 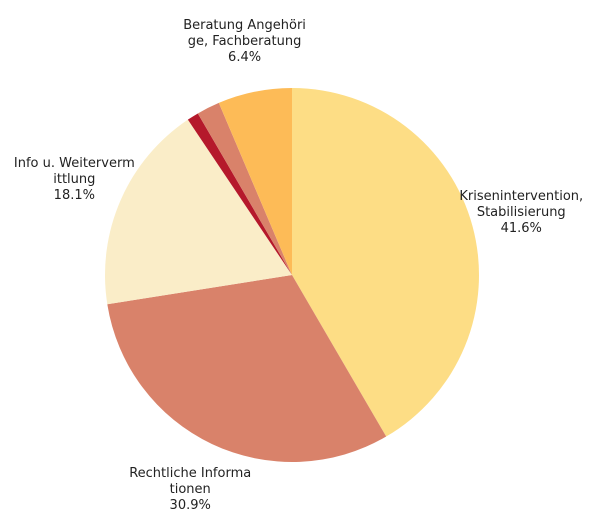 I want to click on value-label: 18.1%, so click(x=74, y=195).